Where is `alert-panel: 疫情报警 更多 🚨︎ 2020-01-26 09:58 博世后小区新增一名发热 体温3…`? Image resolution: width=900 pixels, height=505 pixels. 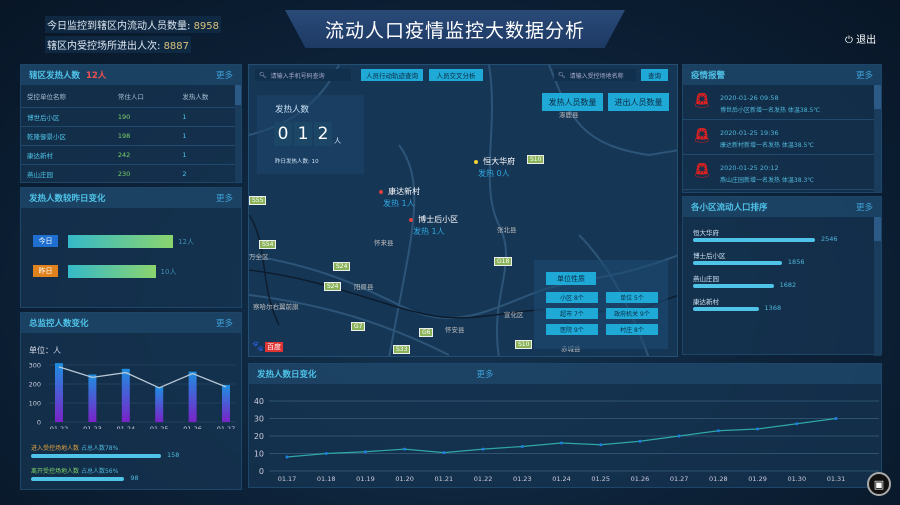 alert-panel: 疫情报警 更多 🚨︎ 2020-01-26 09:58 博世后小区新增一名发热 体温3… is located at coordinates (782, 128).